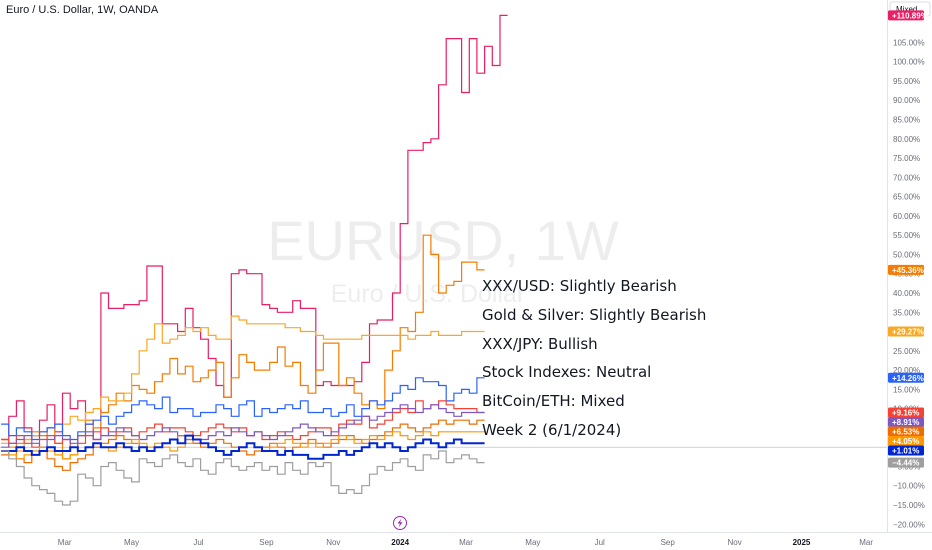 This screenshot has height=550, width=932. What do you see at coordinates (906, 389) in the screenshot?
I see `price-axis-tick: 15.00%` at bounding box center [906, 389].